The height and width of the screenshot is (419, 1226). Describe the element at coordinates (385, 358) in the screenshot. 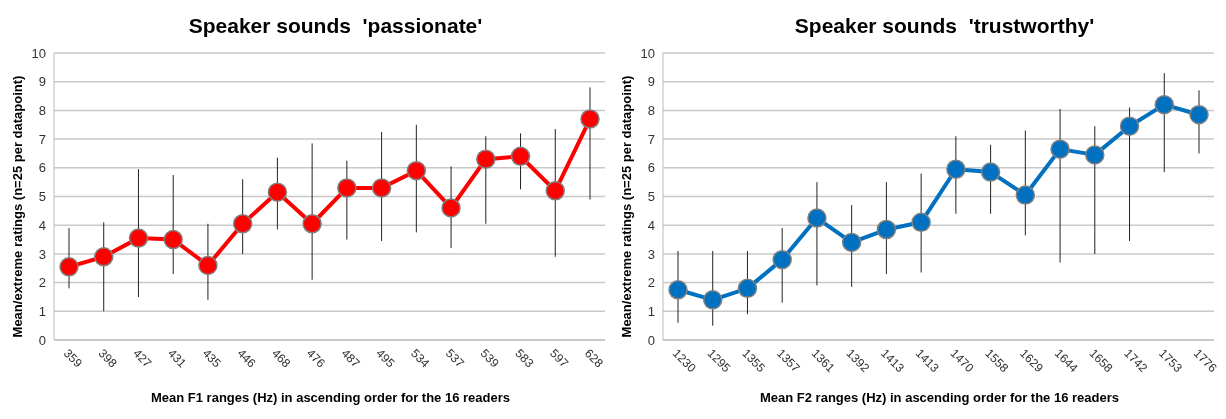

I see `x-tick-label: 495` at that location.